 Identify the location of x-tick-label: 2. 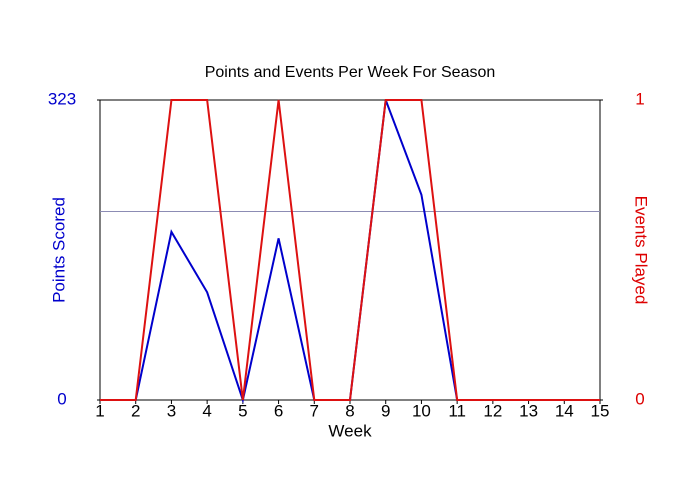
(135, 410).